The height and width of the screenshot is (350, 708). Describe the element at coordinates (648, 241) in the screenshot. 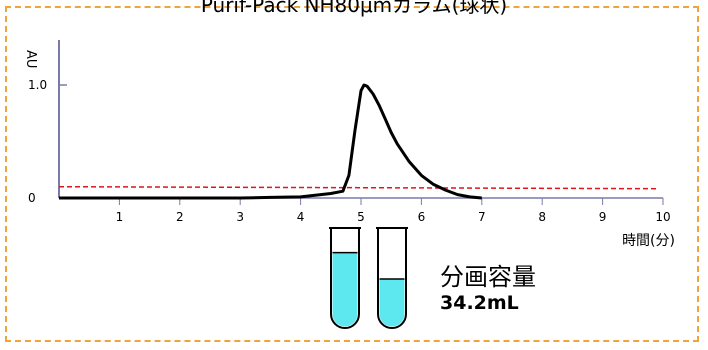

I see `x-axis-label: 時間(分)` at that location.